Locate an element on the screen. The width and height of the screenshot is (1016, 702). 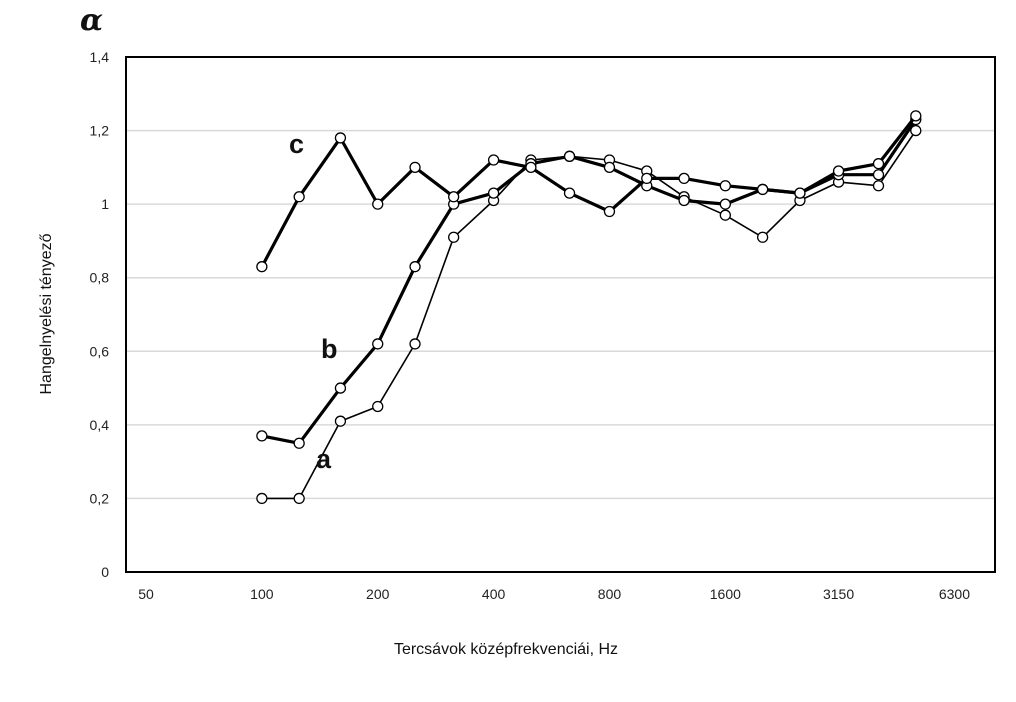
series-line-c is located at coordinates (589, 191).